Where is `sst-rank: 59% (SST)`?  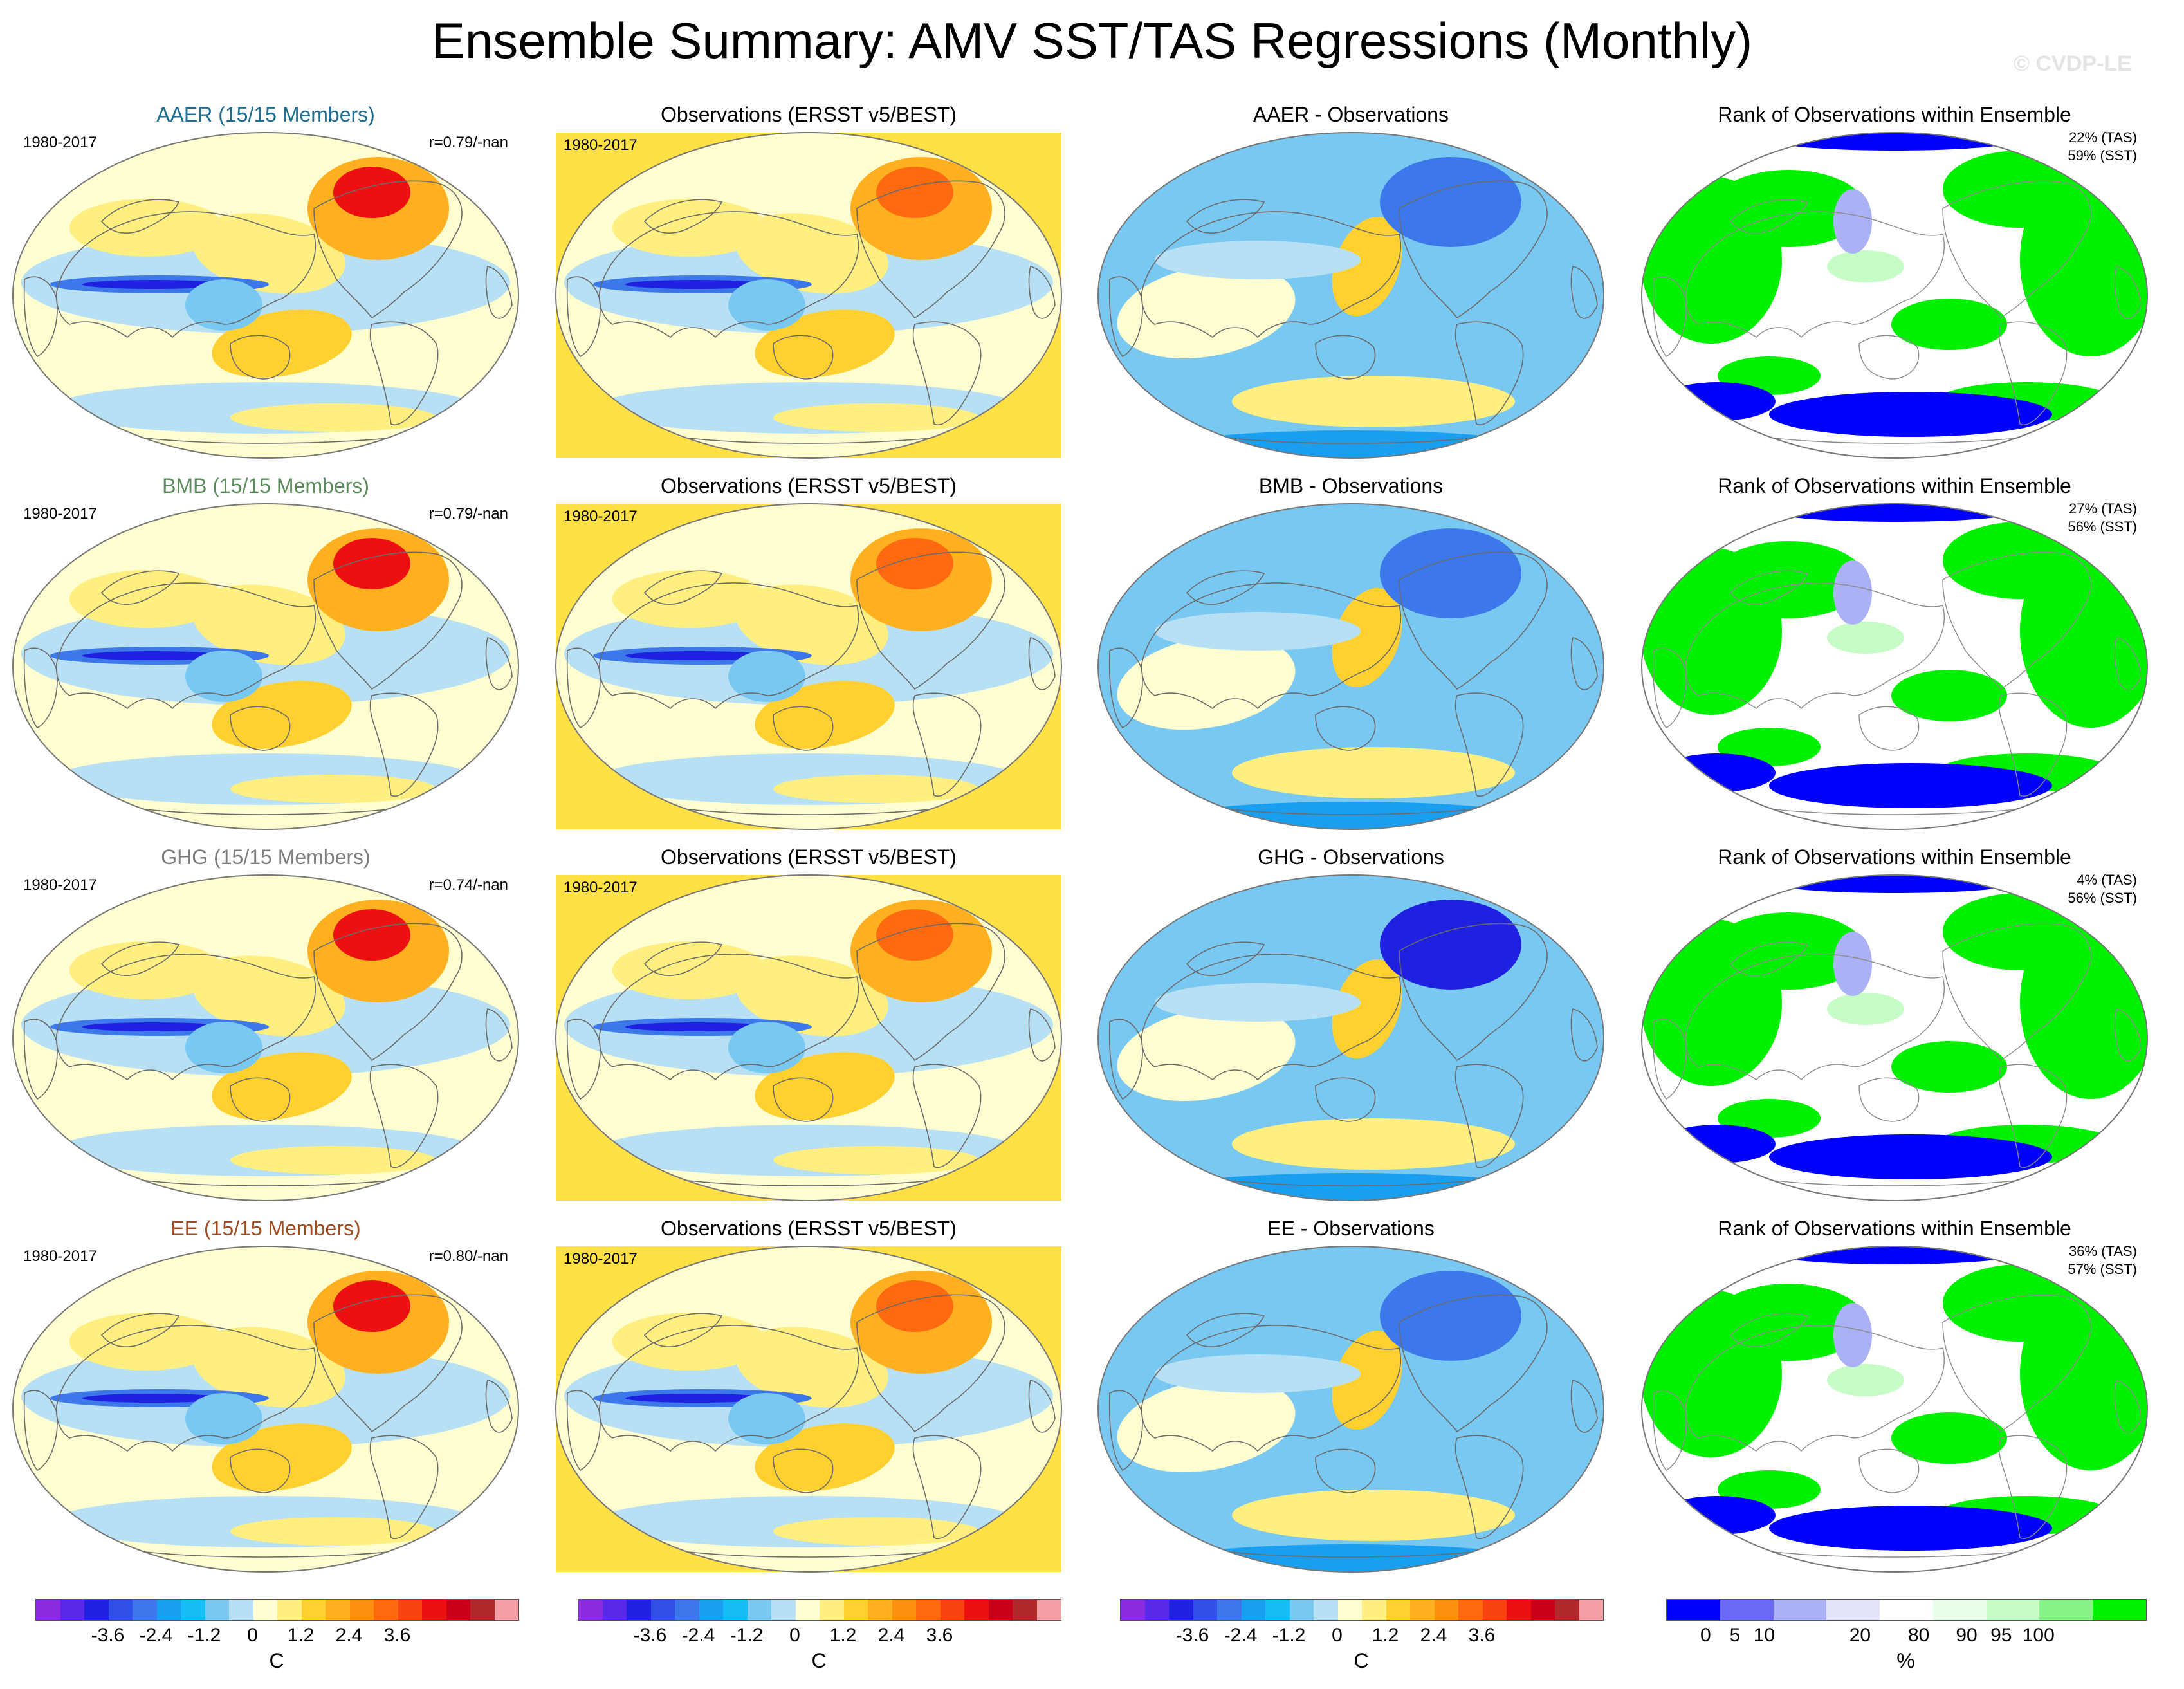
sst-rank: 59% (SST) is located at coordinates (2102, 155).